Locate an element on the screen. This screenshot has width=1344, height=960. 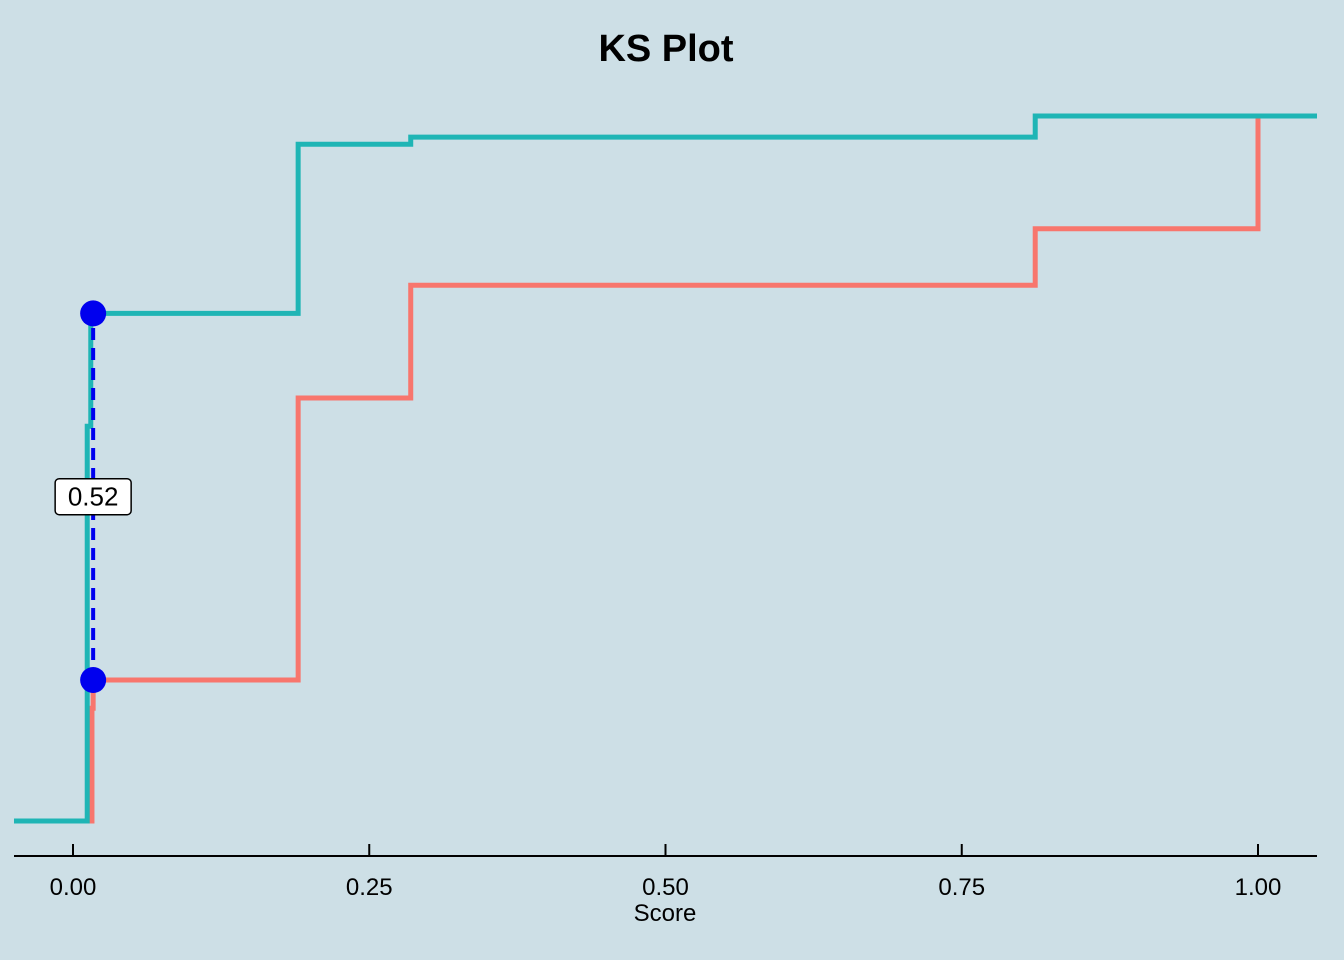
ks-label-box is located at coordinates (93, 496).